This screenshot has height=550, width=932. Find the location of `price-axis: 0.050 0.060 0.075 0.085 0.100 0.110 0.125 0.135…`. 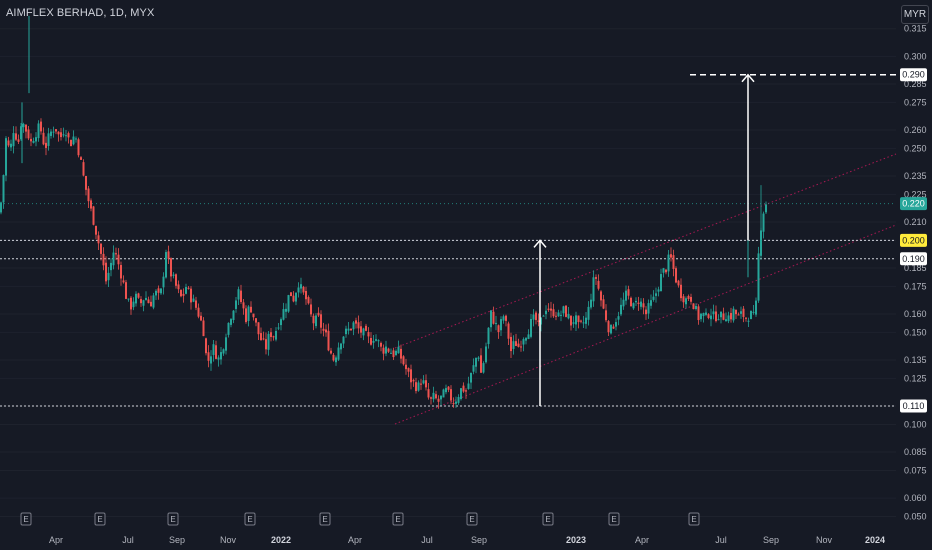

price-axis: 0.050 0.060 0.075 0.085 0.100 0.110 0.125 0.135… is located at coordinates (915, 273).